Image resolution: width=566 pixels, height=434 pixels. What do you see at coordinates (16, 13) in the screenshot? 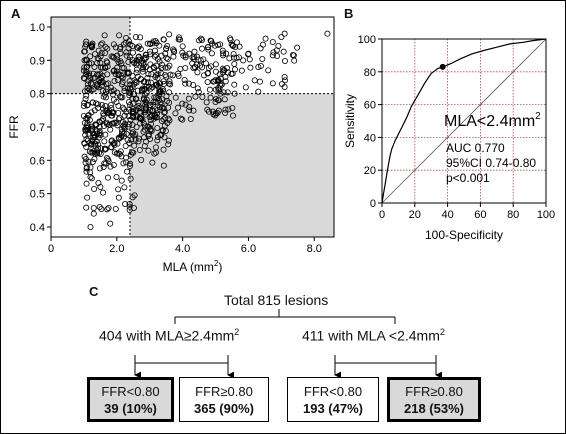
I see `panel-label-a: A` at bounding box center [16, 13].